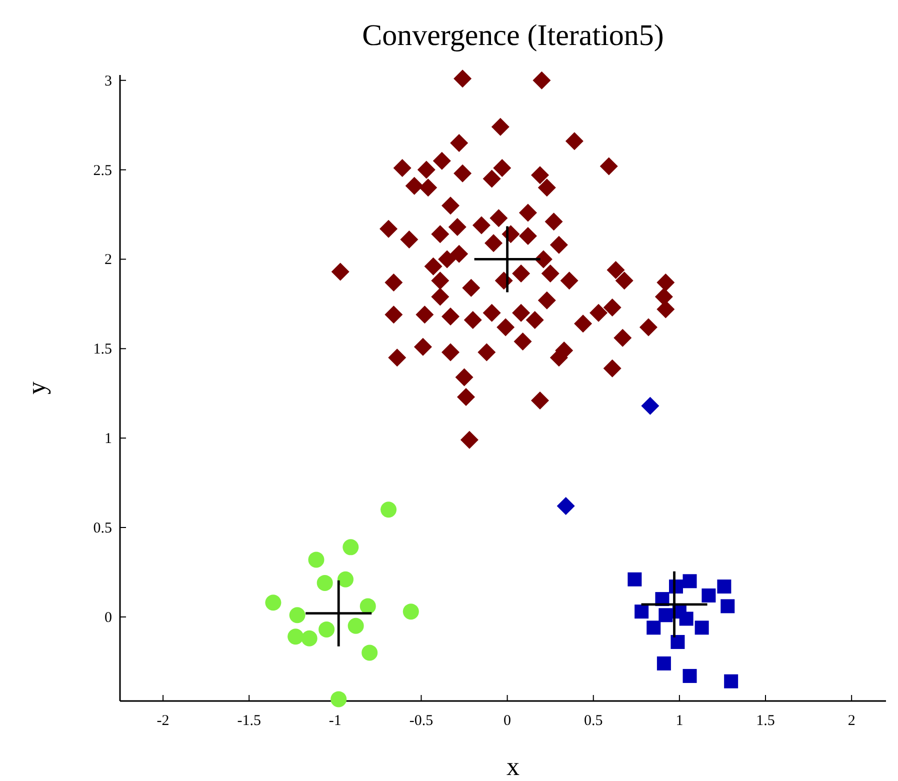 The width and height of the screenshot is (898, 781). What do you see at coordinates (765, 721) in the screenshot?
I see `x-tick-label: 1.5` at bounding box center [765, 721].